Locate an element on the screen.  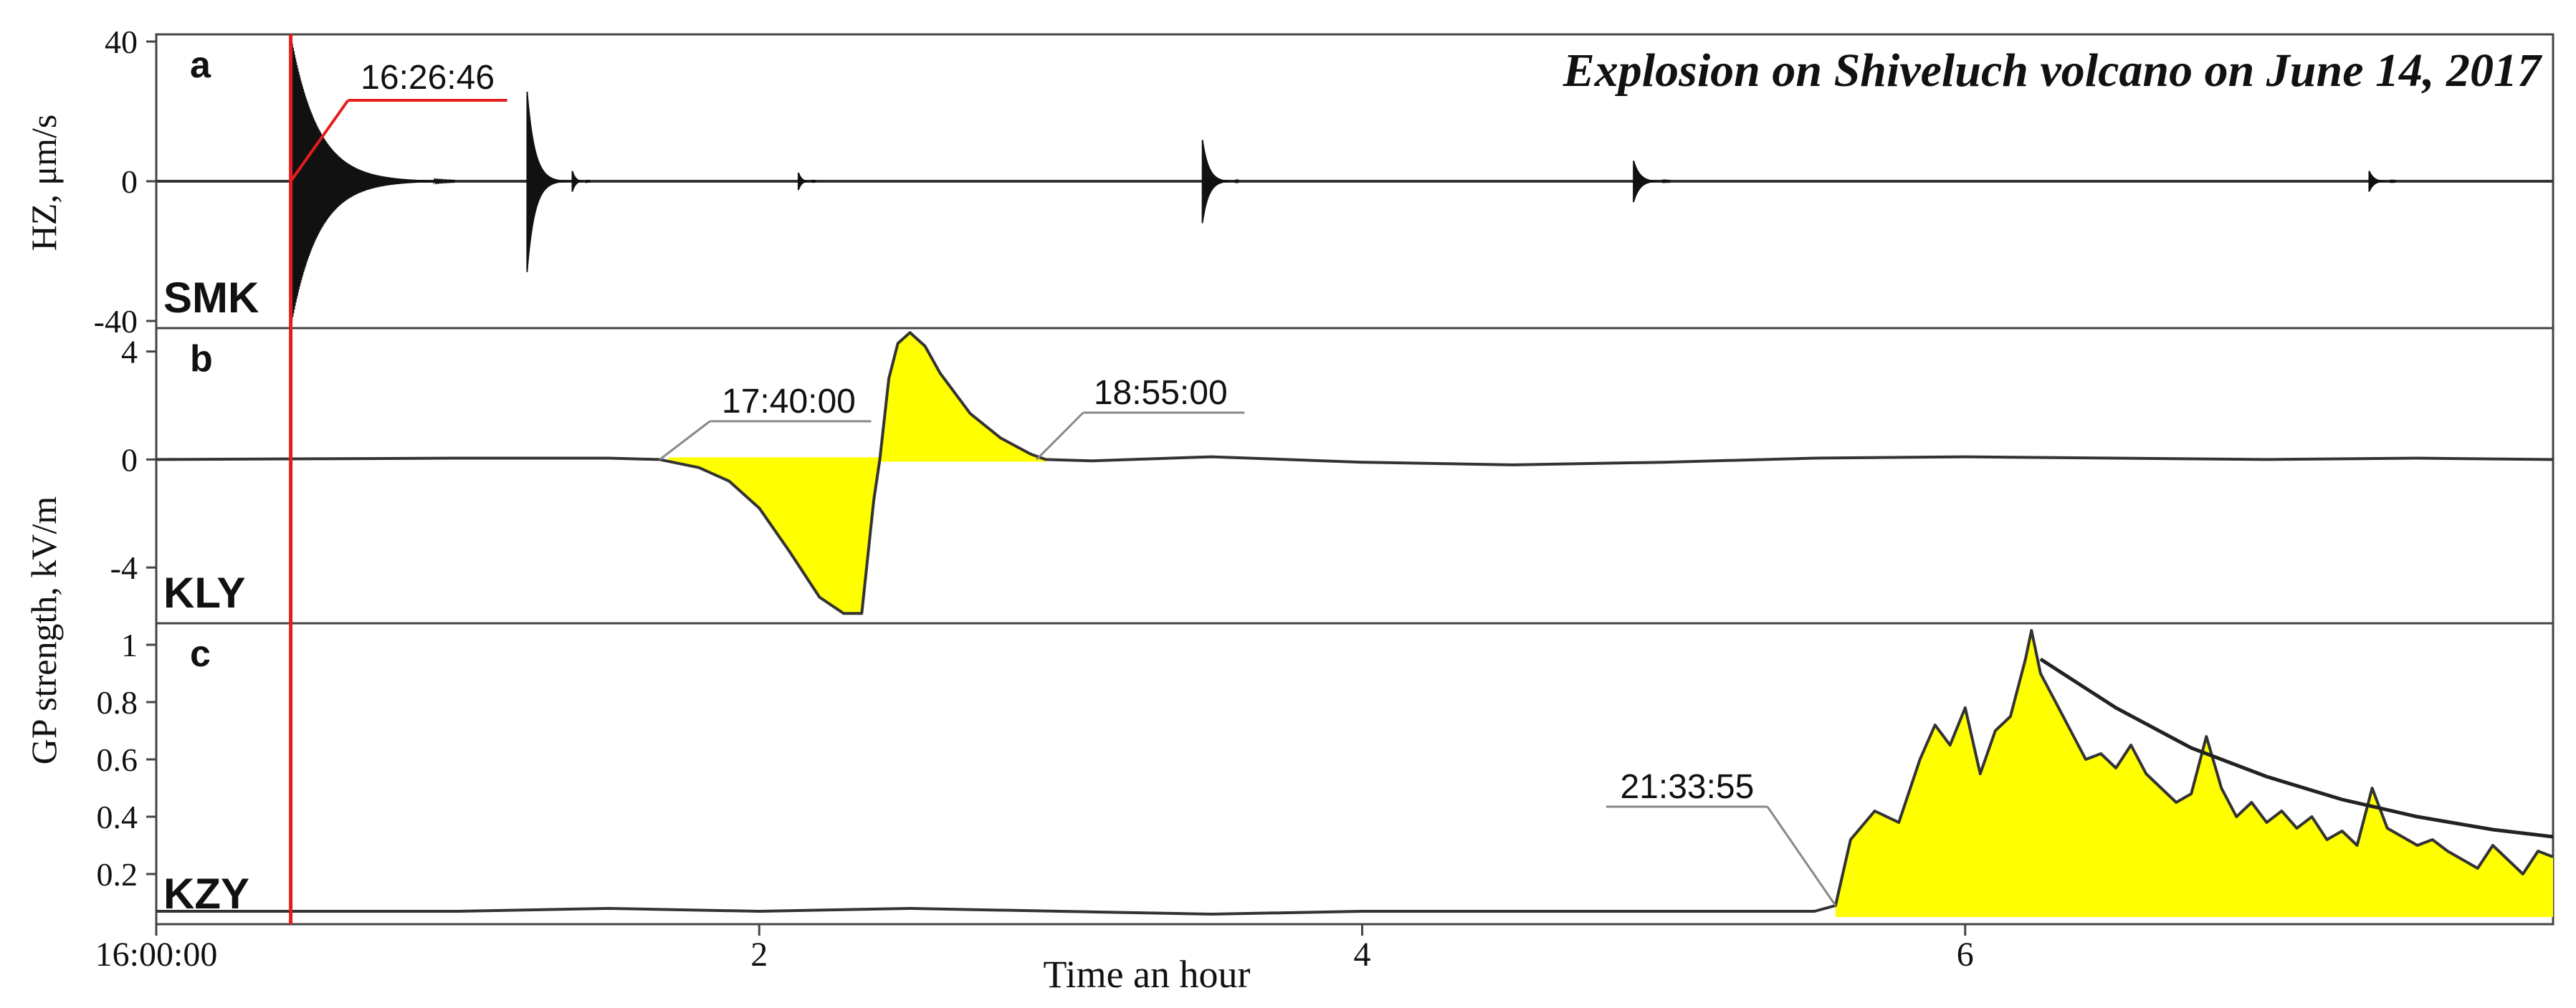
y-tick-label: 0.2 is located at coordinates (117, 874).